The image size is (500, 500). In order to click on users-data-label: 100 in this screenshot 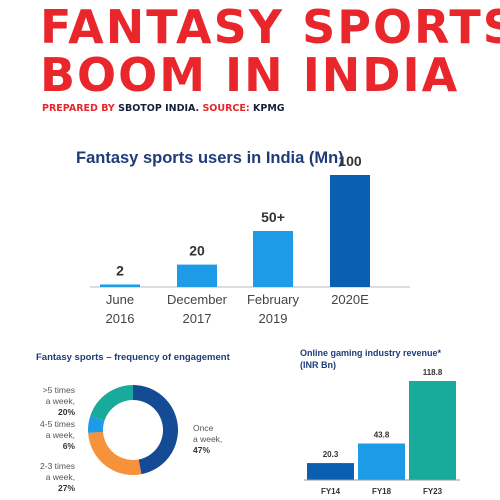, I will do `click(350, 161)`.